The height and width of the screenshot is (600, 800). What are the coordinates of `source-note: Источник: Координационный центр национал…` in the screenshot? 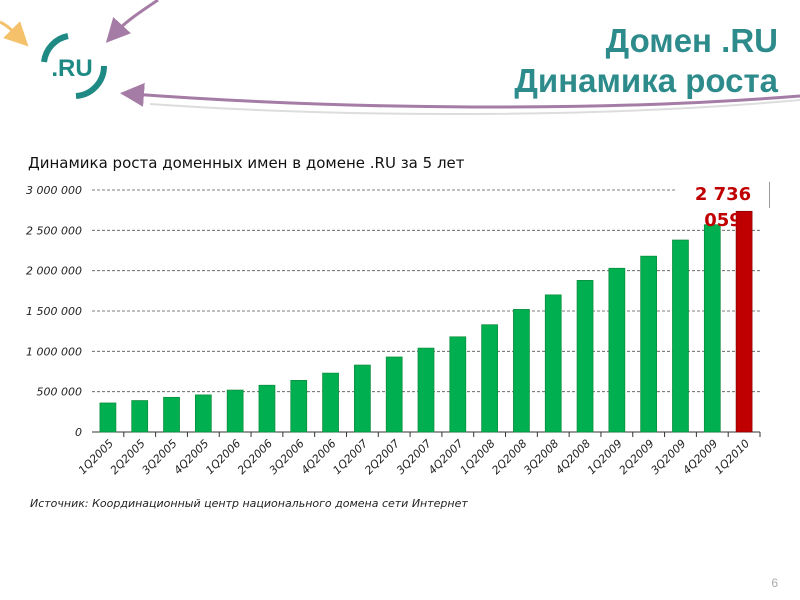 It's located at (249, 503).